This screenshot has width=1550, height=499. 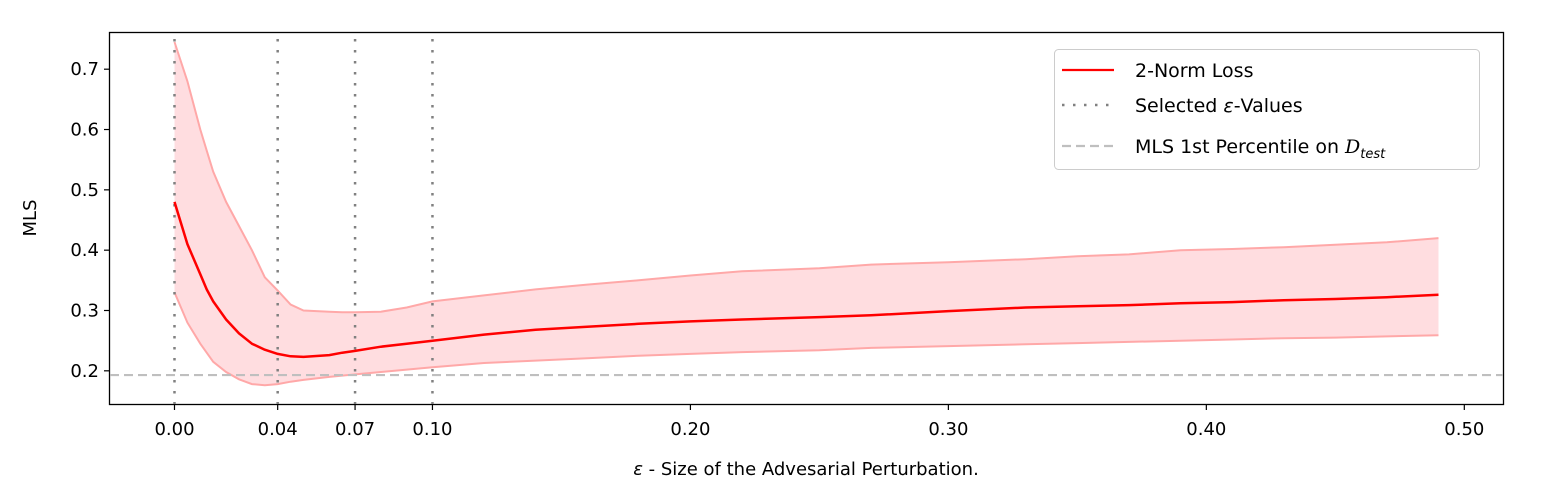 I want to click on x-tick-label: 0.04, so click(x=278, y=429).